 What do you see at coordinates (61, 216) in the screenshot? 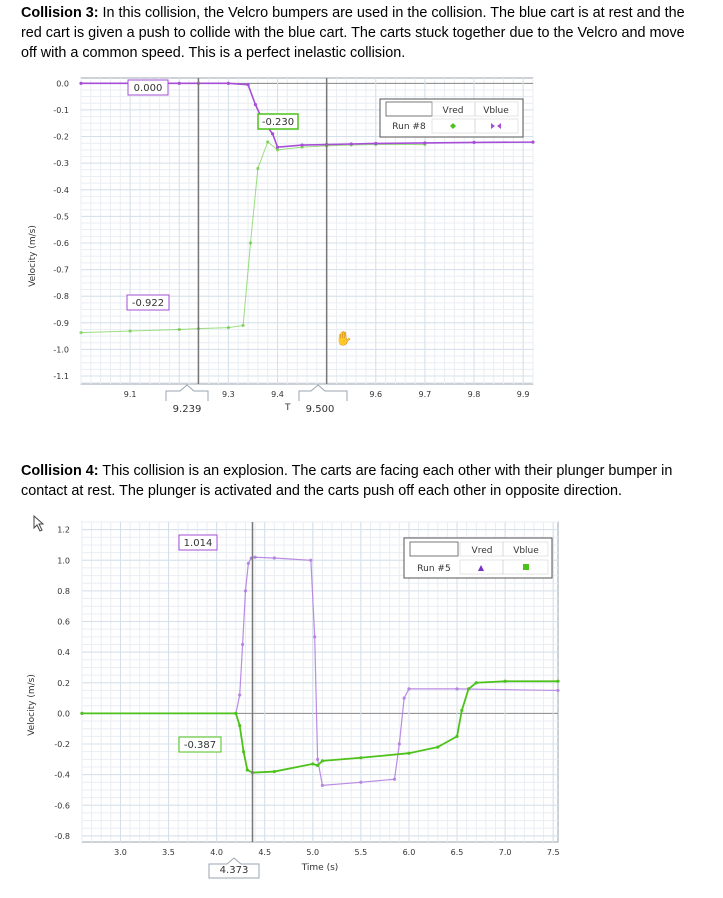
I see `y-tick-label: -0.5` at bounding box center [61, 216].